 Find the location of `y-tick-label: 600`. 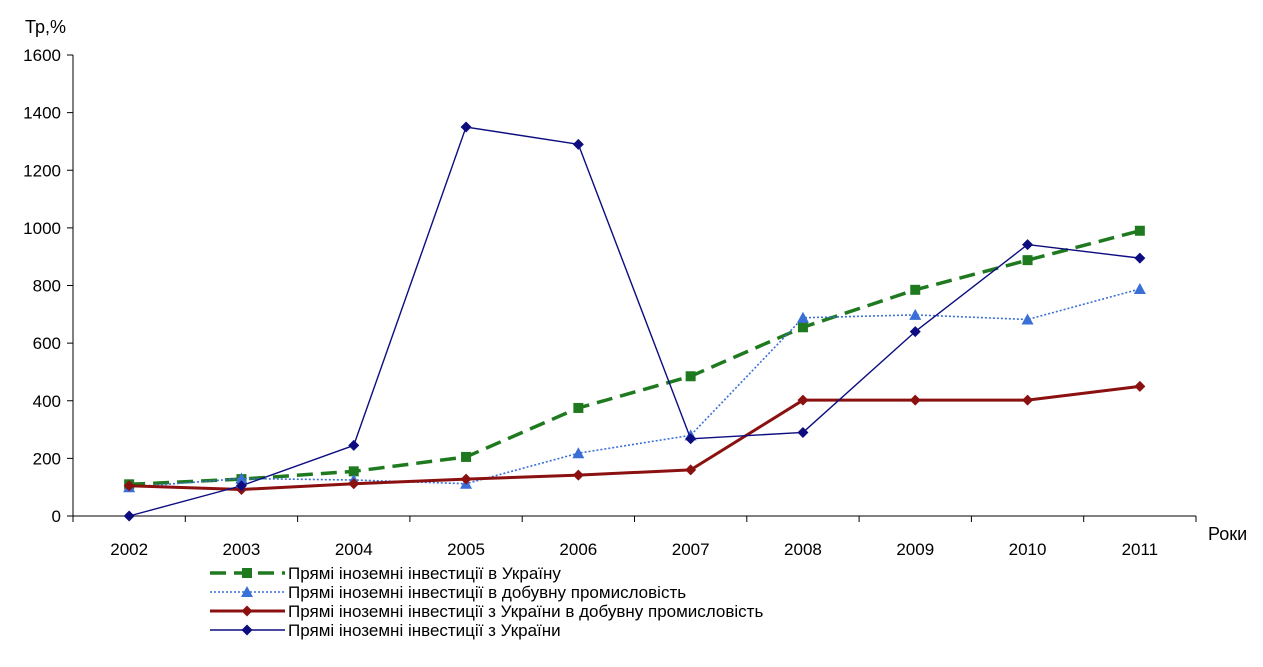

y-tick-label: 600 is located at coordinates (47, 343).